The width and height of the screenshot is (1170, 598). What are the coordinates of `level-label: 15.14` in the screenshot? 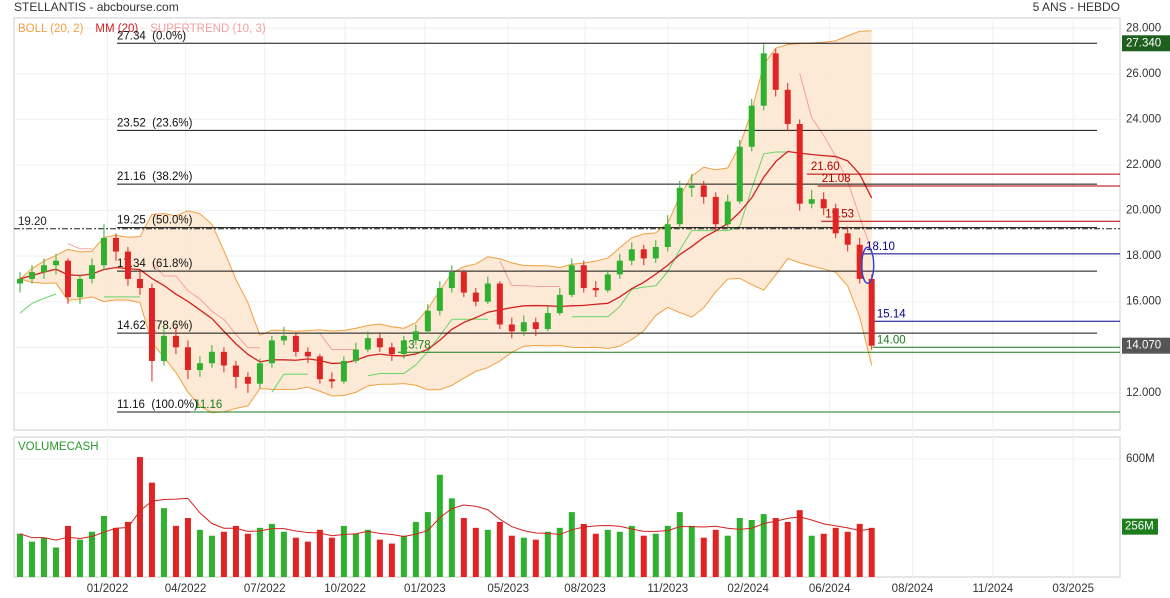 It's located at (891, 314).